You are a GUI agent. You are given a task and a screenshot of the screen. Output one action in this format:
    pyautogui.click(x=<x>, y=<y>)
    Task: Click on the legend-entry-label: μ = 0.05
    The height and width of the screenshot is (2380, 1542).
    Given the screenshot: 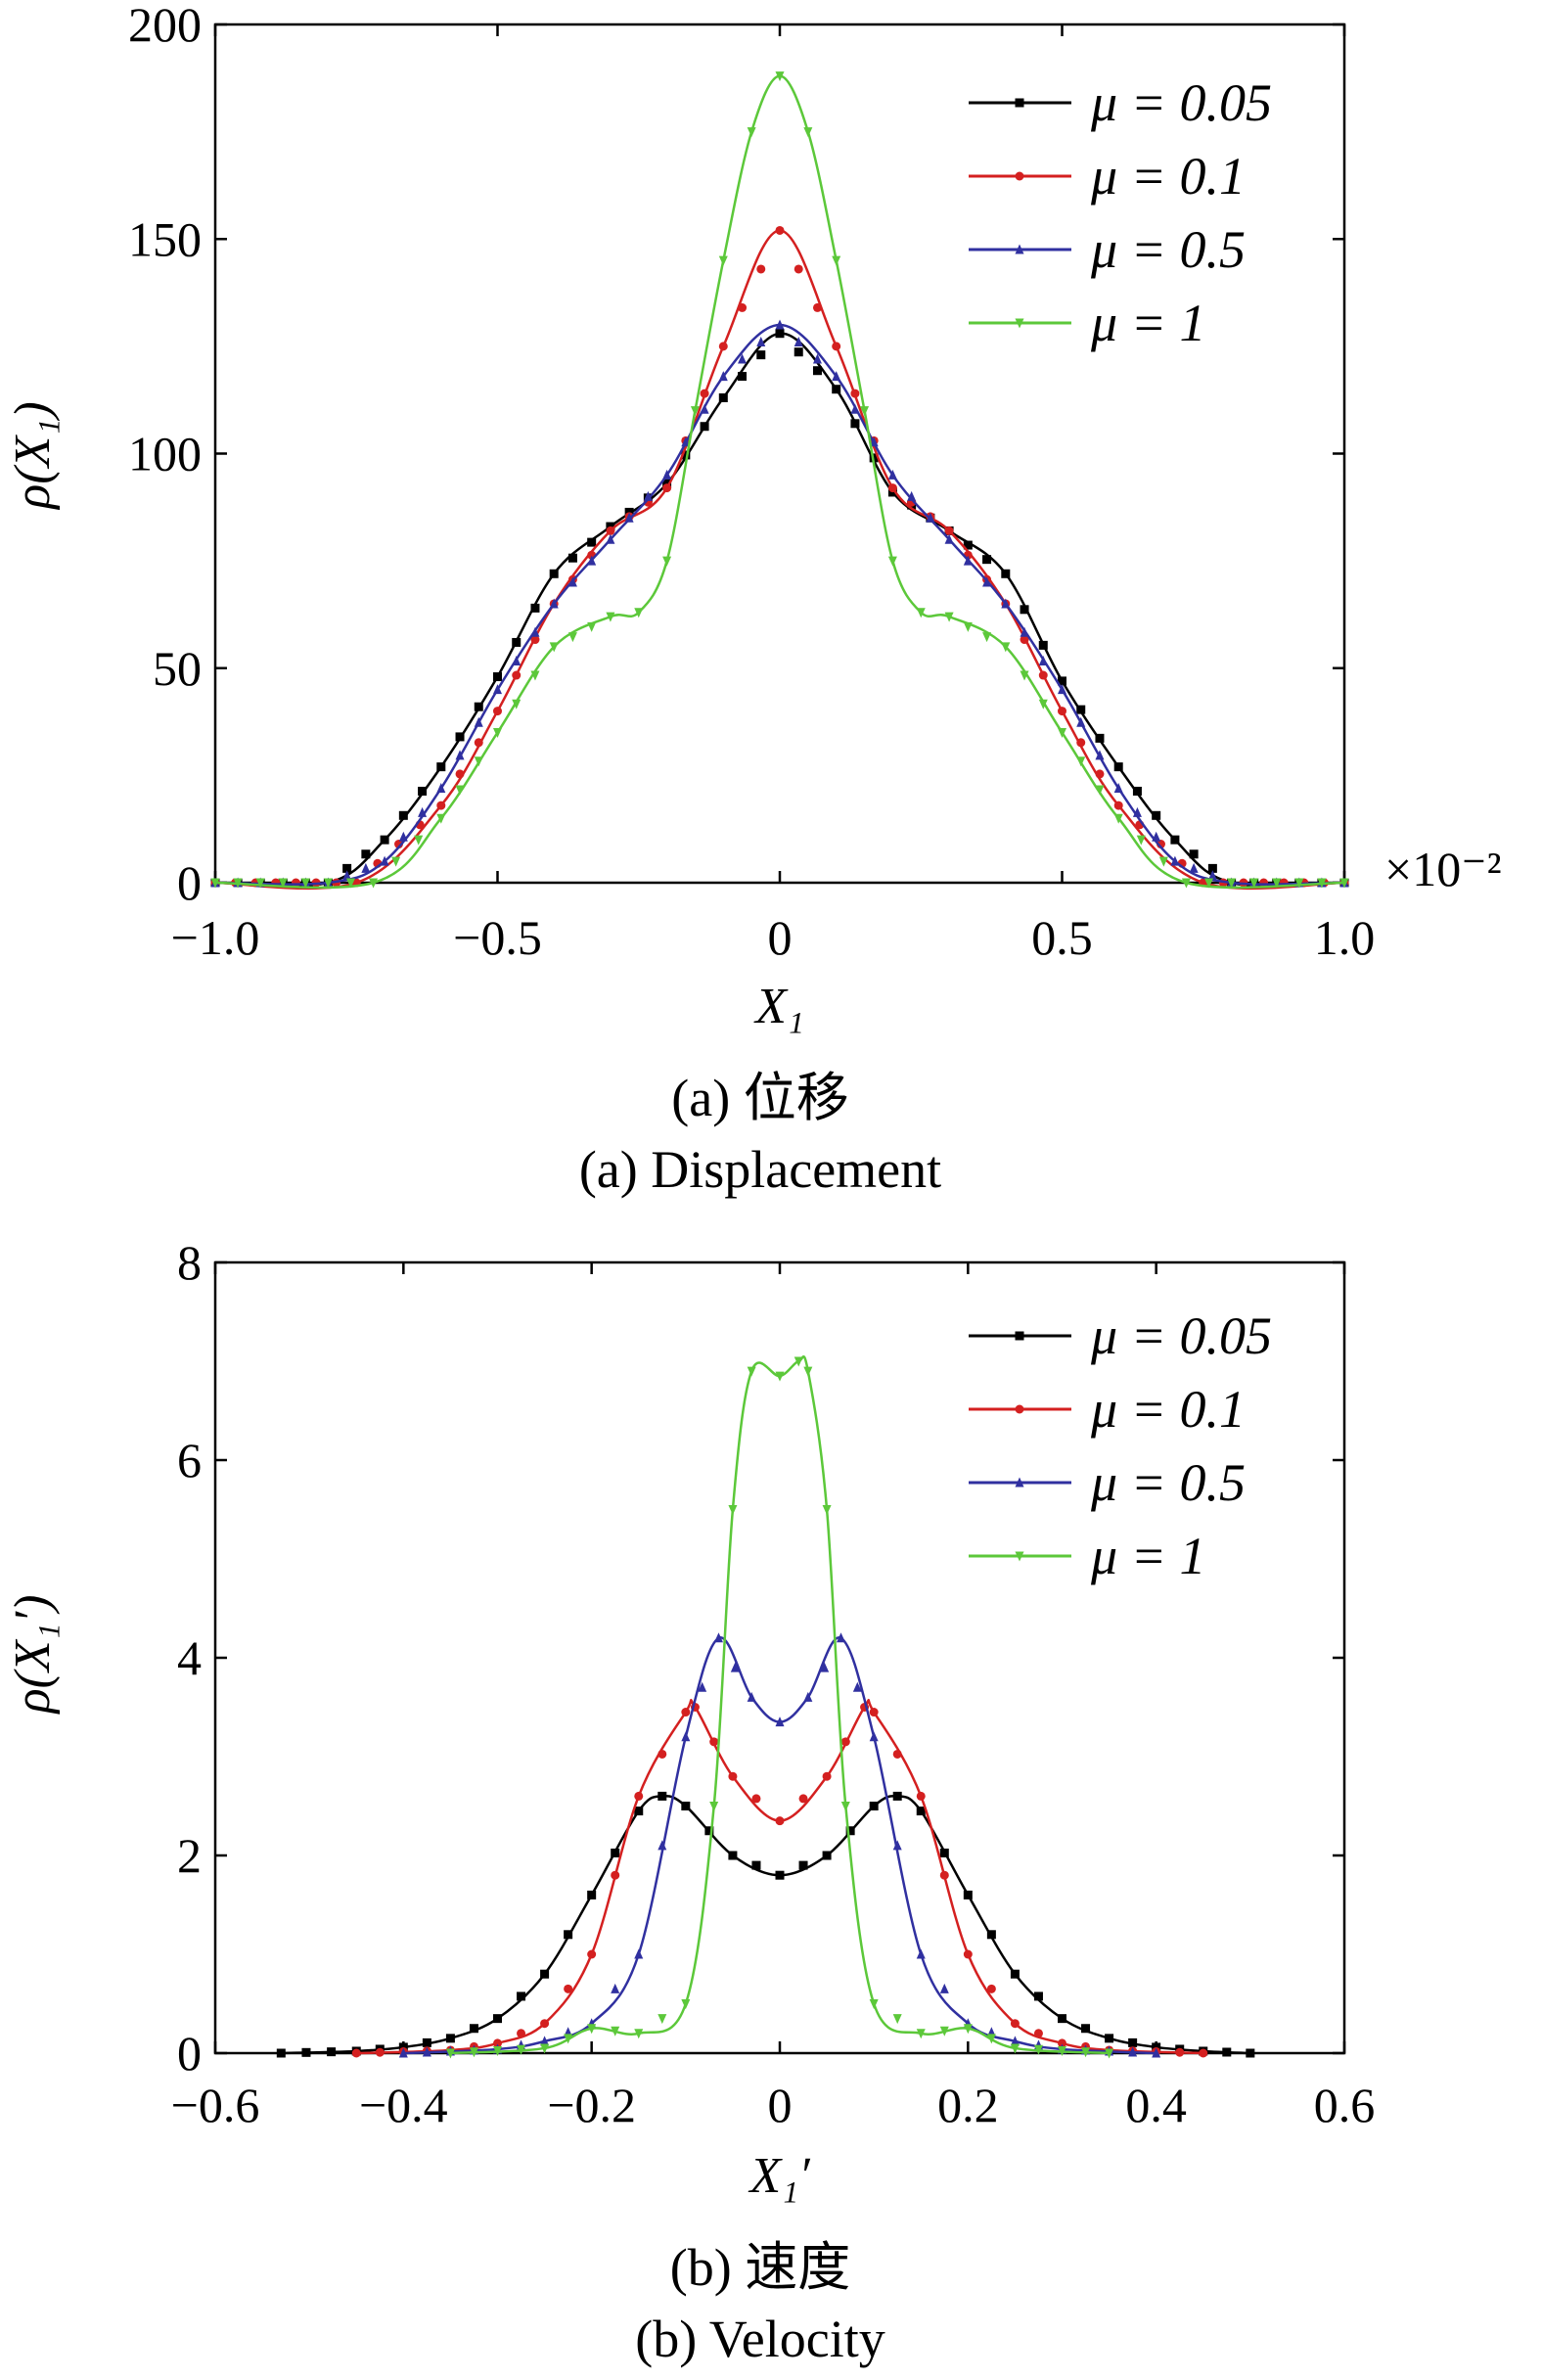 What is the action you would take?
    pyautogui.click(x=1181, y=1335)
    